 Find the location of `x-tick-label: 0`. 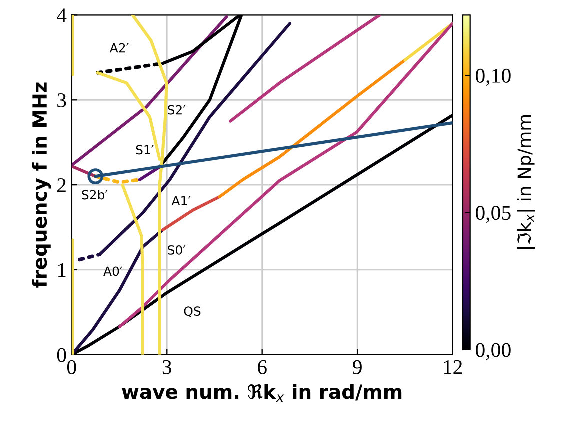

x-tick-label: 0 is located at coordinates (71, 367).